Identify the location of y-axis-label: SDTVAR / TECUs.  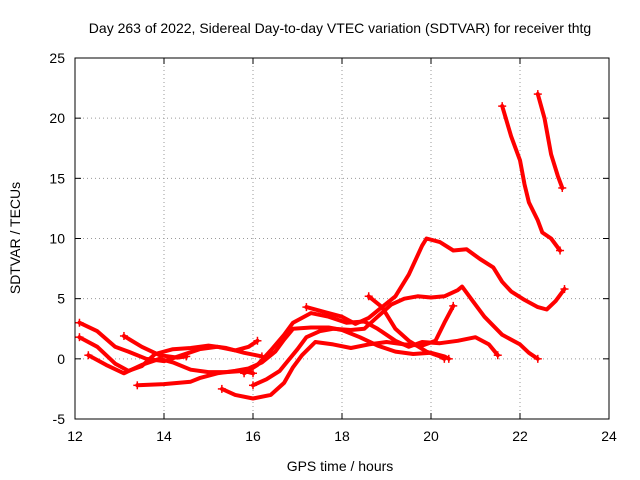
(15, 238).